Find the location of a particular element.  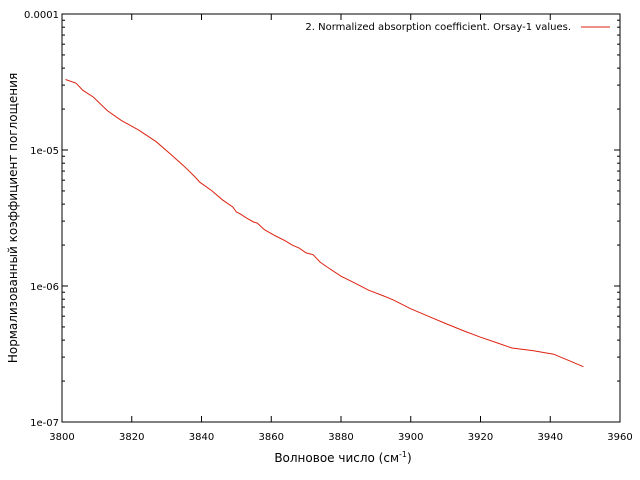

y-tick-label: 1e-05 is located at coordinates (44, 151).